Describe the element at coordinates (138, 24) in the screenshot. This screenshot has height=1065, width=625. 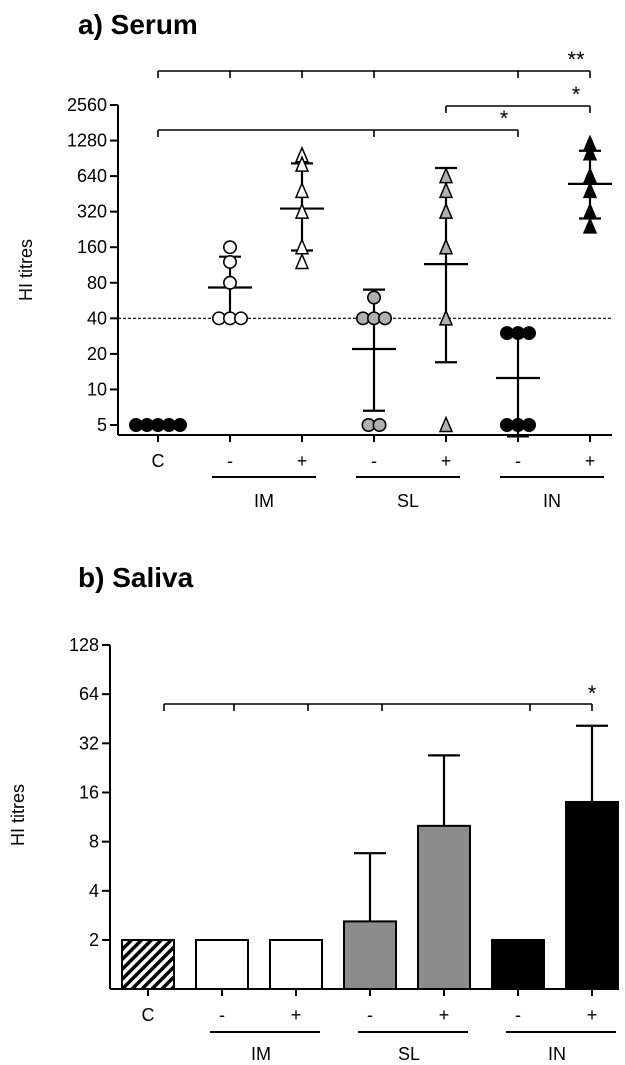
I see `panel-a-title: a) Serum` at that location.